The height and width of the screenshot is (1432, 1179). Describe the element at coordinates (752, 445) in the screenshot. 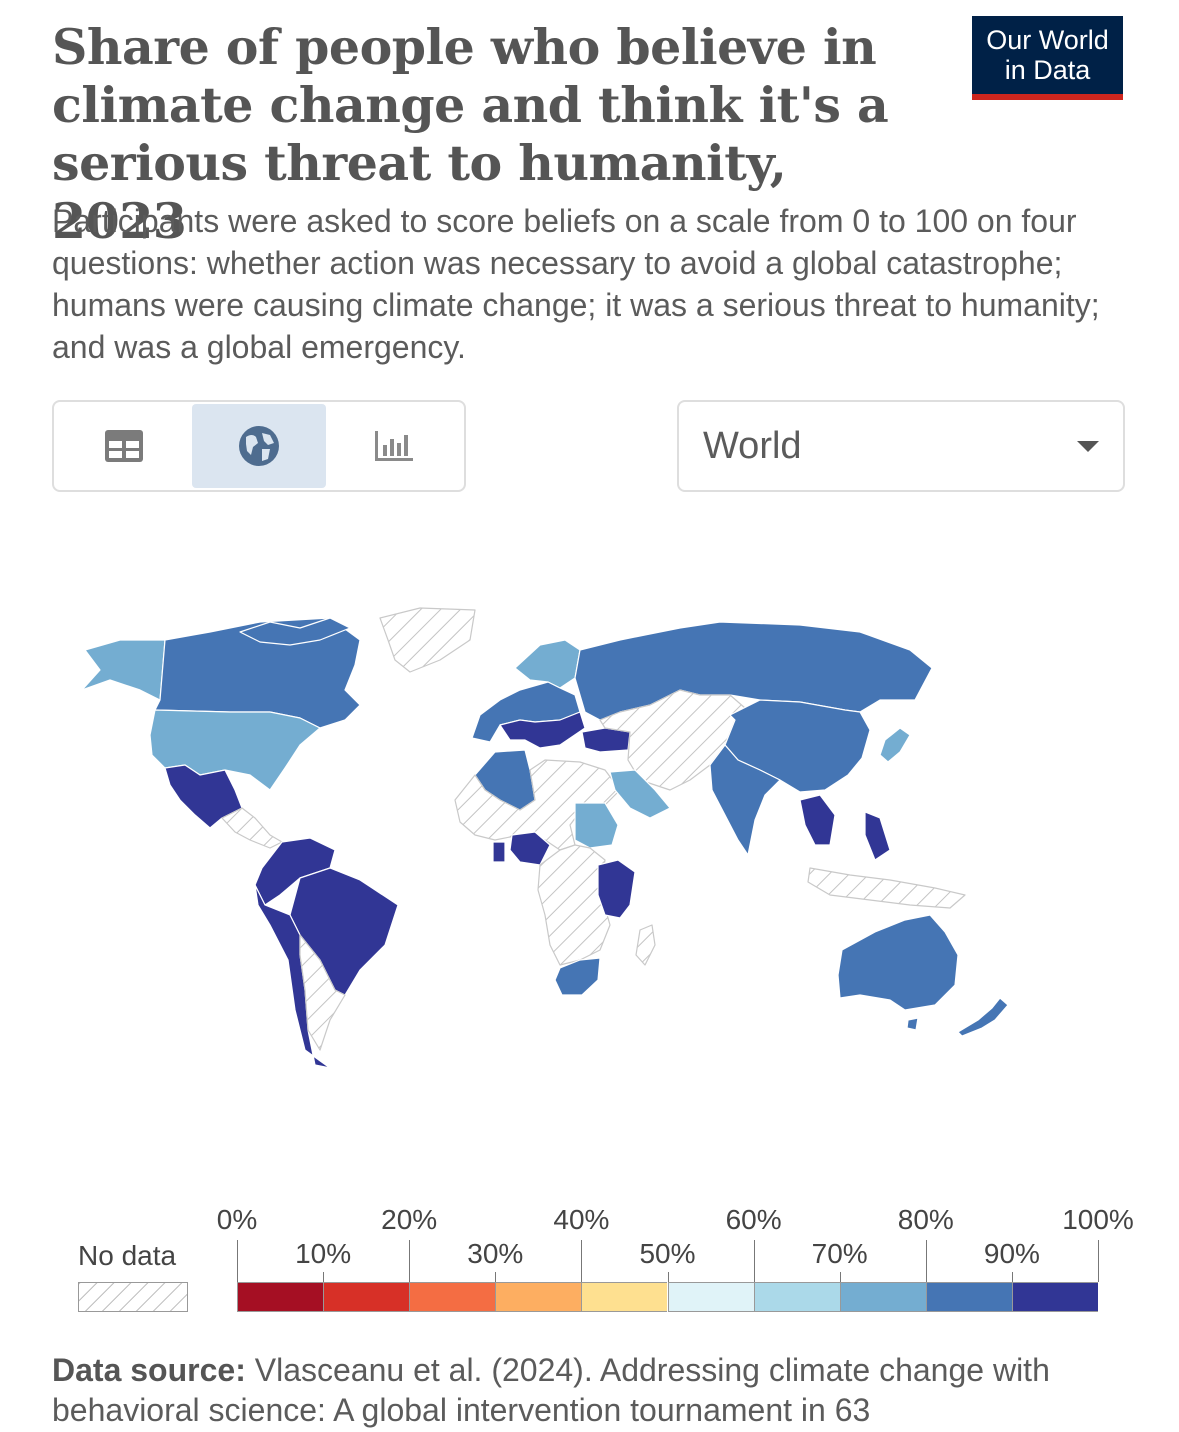

I see `region-select-value: World` at that location.